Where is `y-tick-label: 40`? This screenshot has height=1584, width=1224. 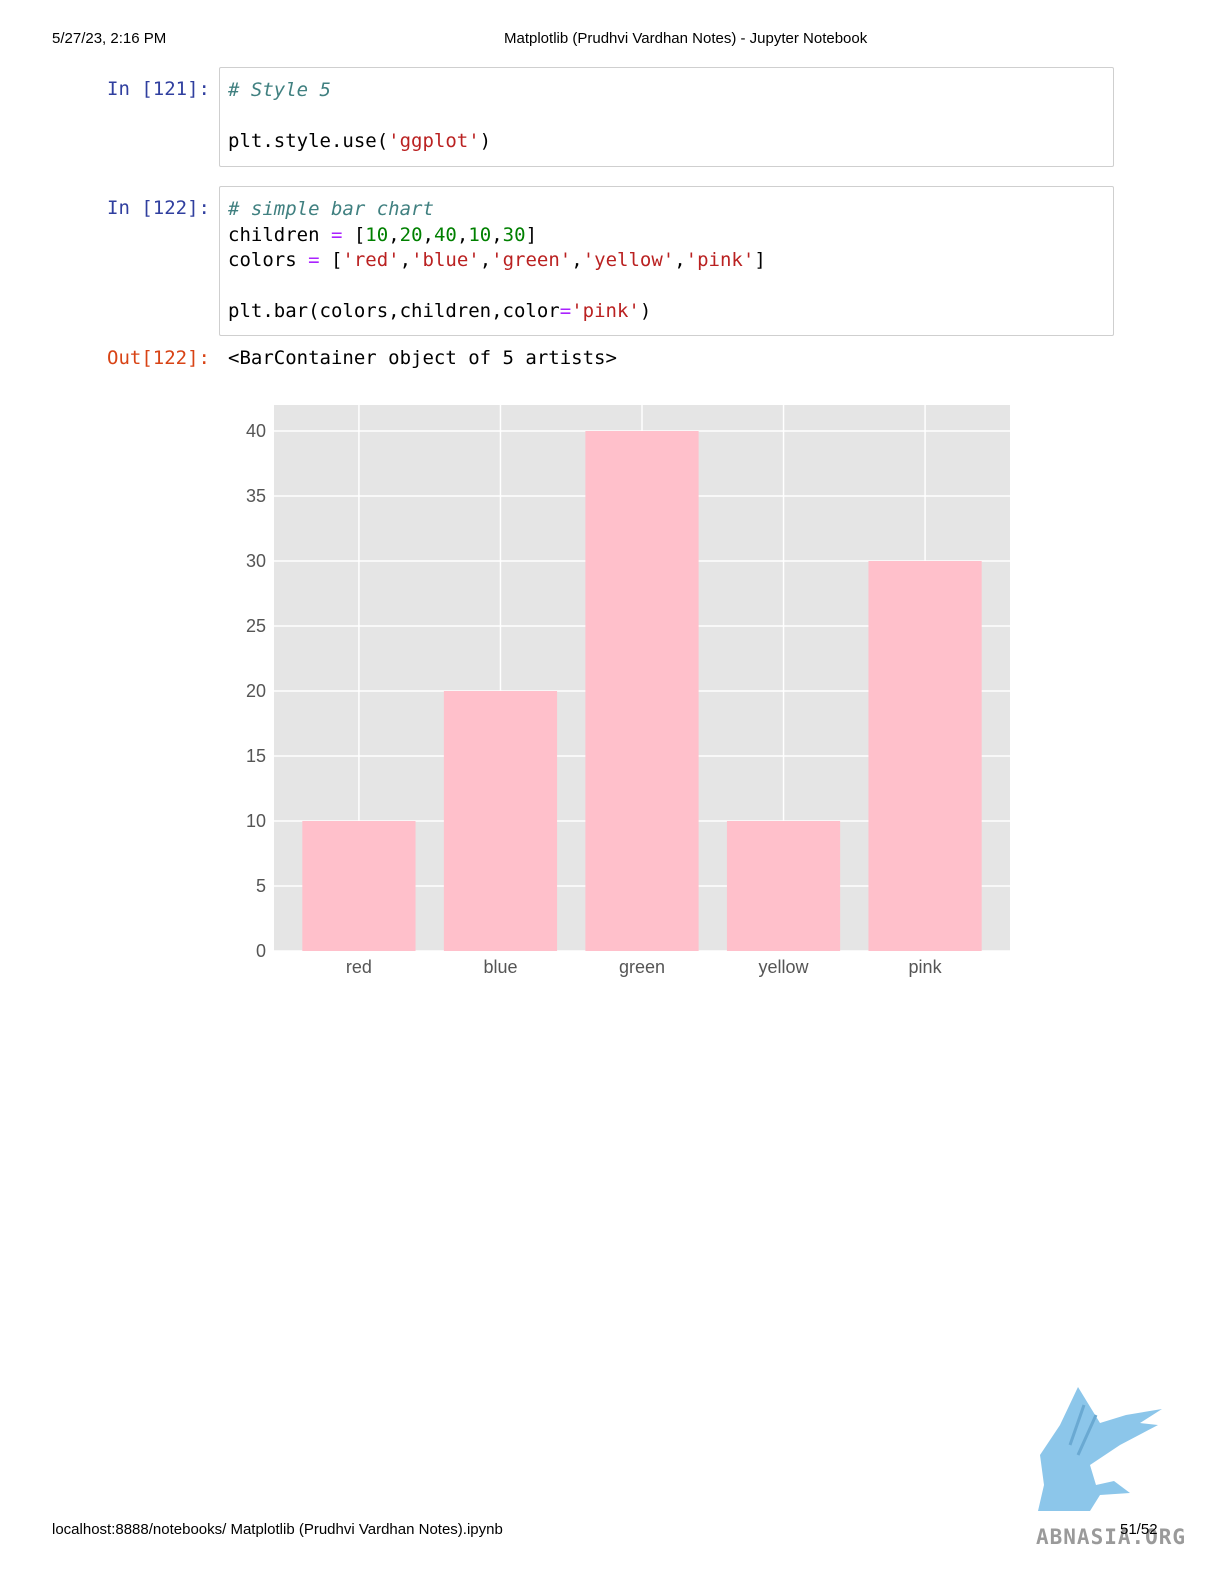 y-tick-label: 40 is located at coordinates (256, 431).